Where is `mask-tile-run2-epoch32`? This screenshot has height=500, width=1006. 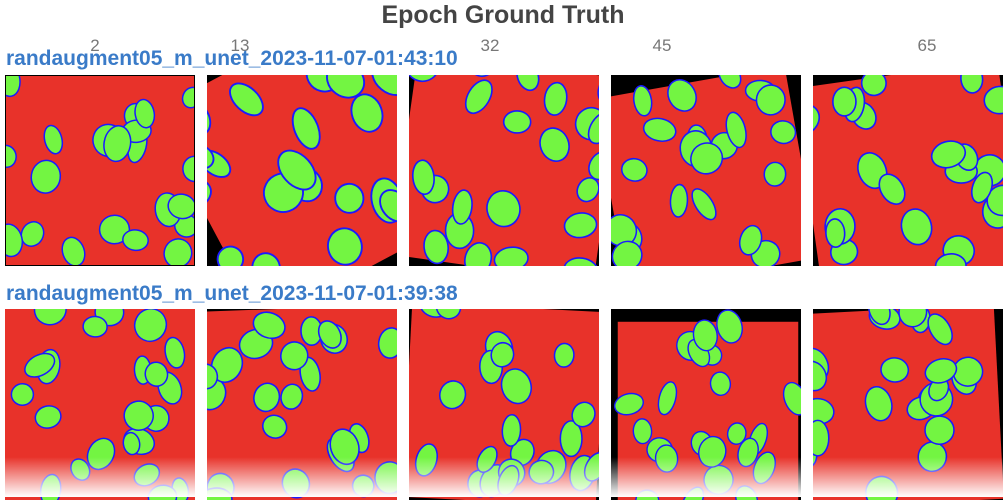
mask-tile-run2-epoch32 is located at coordinates (504, 404).